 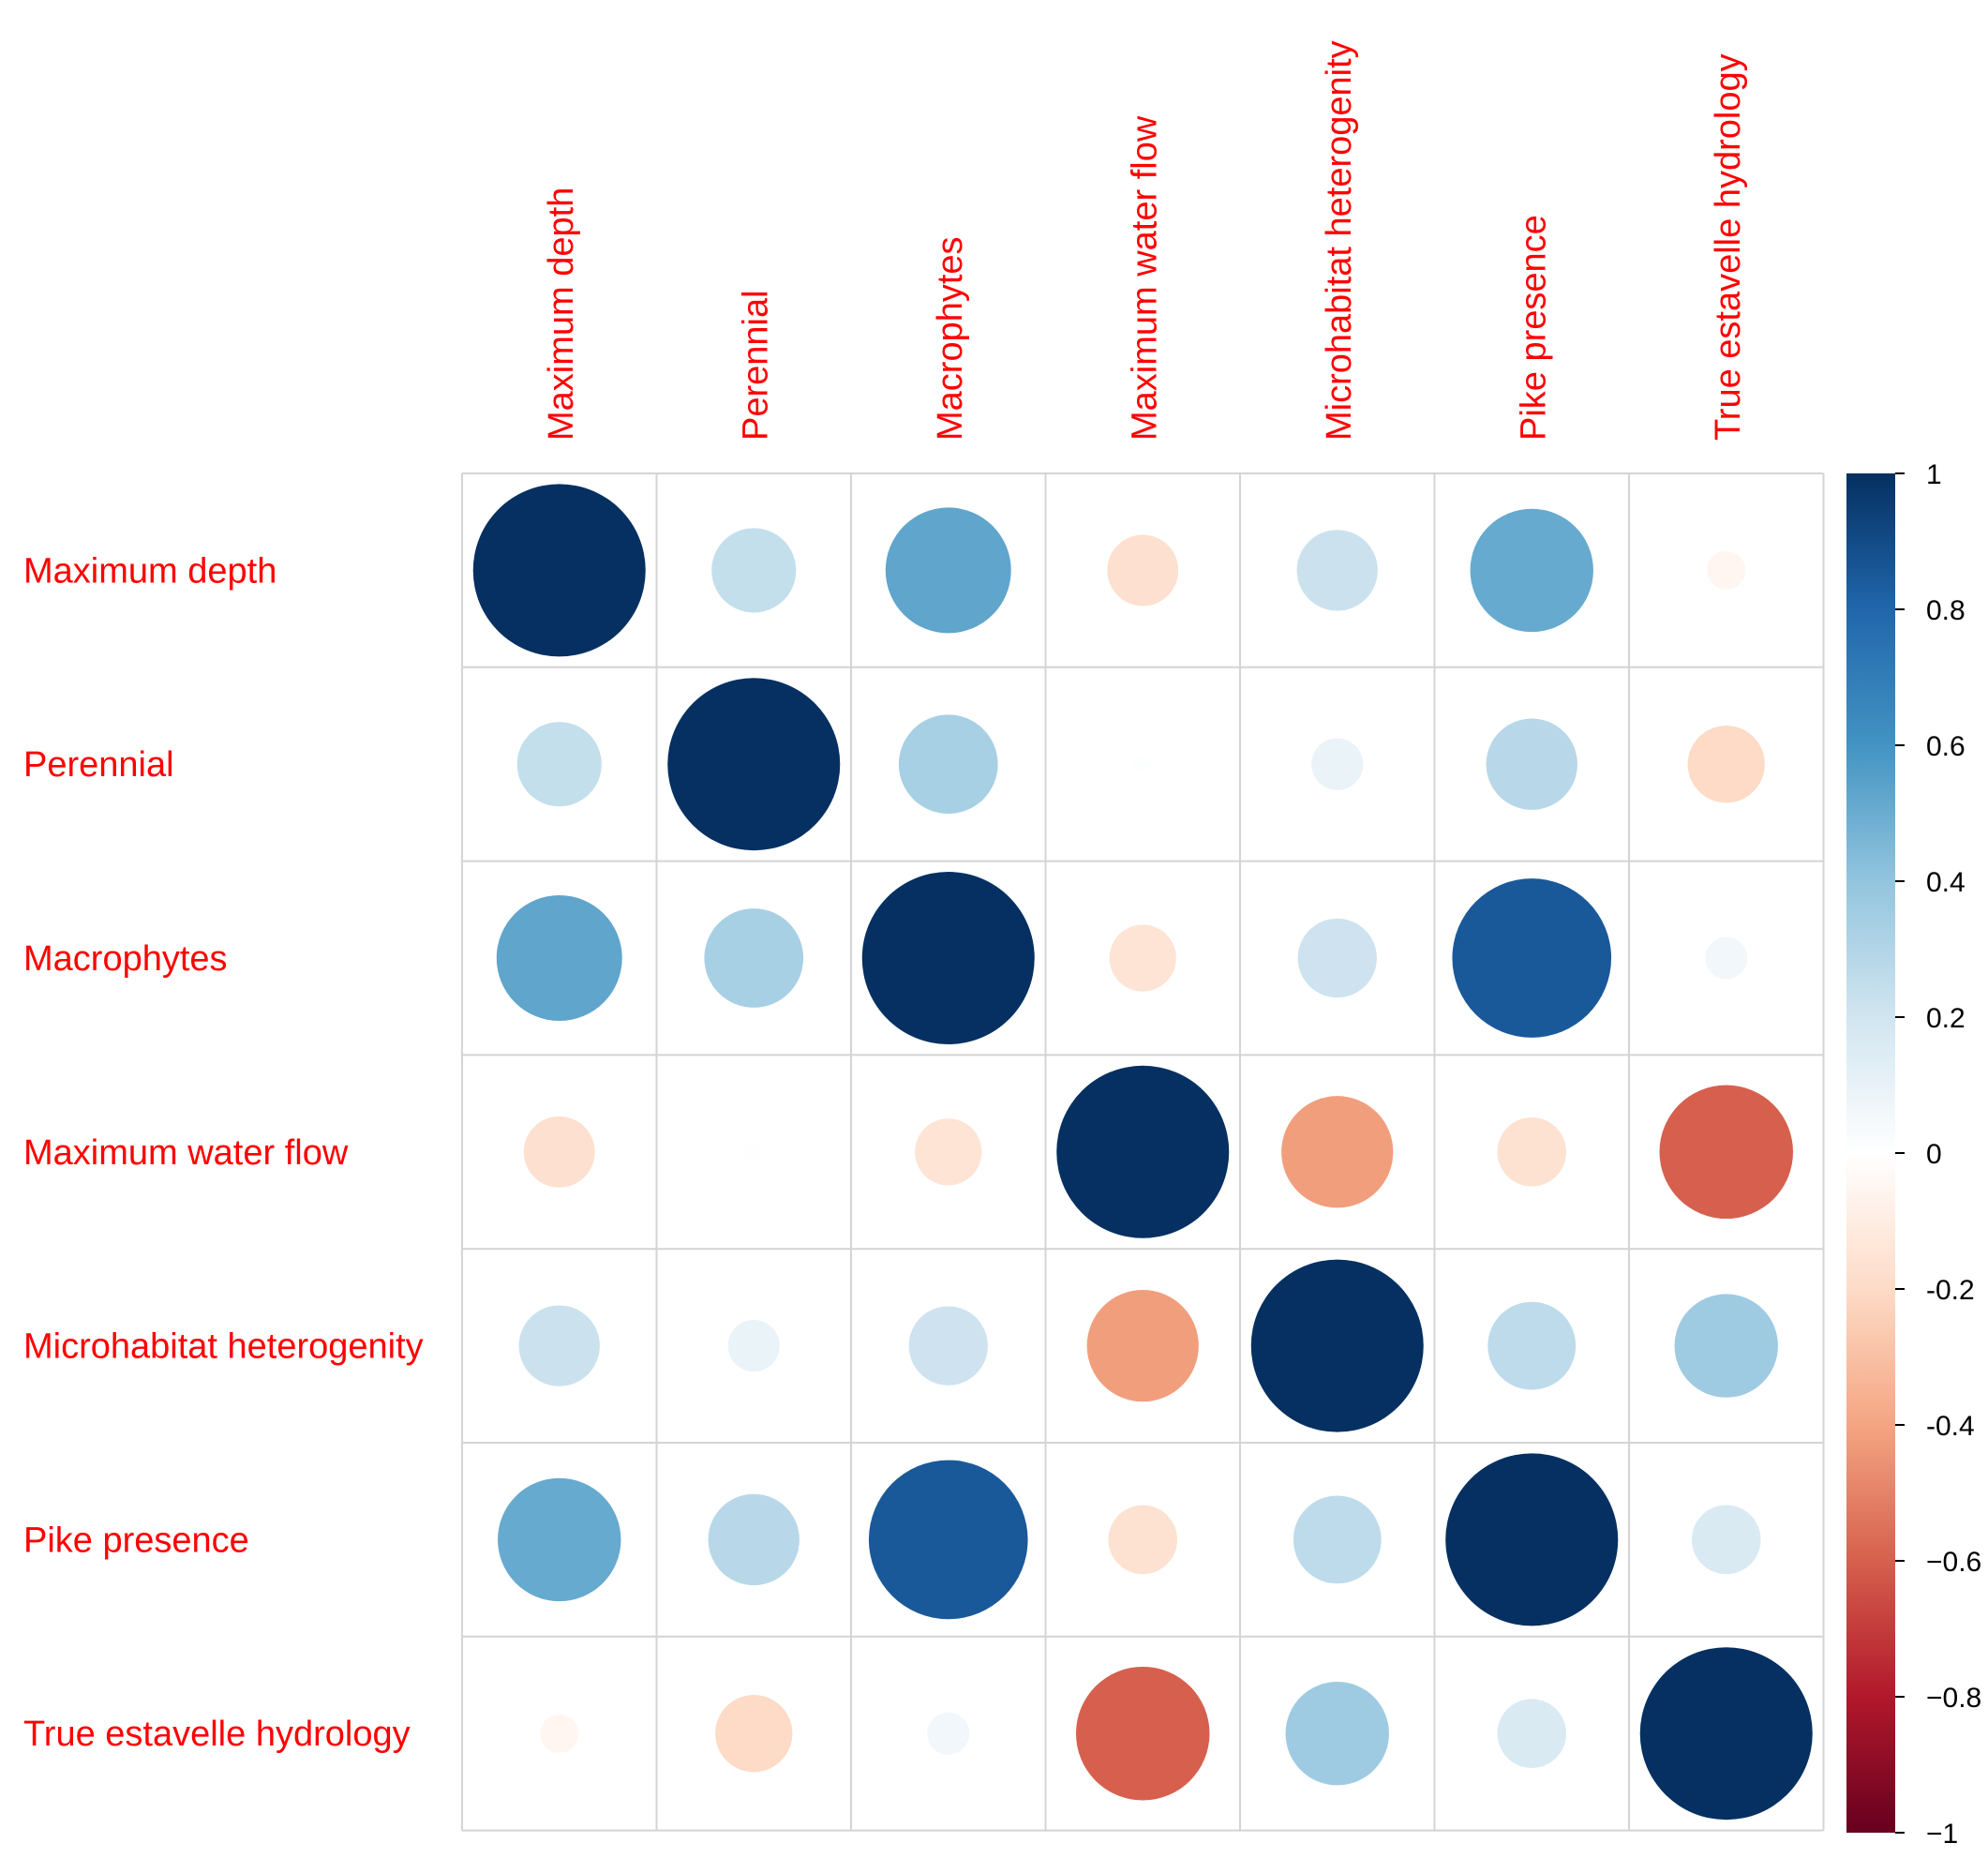 What do you see at coordinates (950, 338) in the screenshot?
I see `column-label: Macrophytes` at bounding box center [950, 338].